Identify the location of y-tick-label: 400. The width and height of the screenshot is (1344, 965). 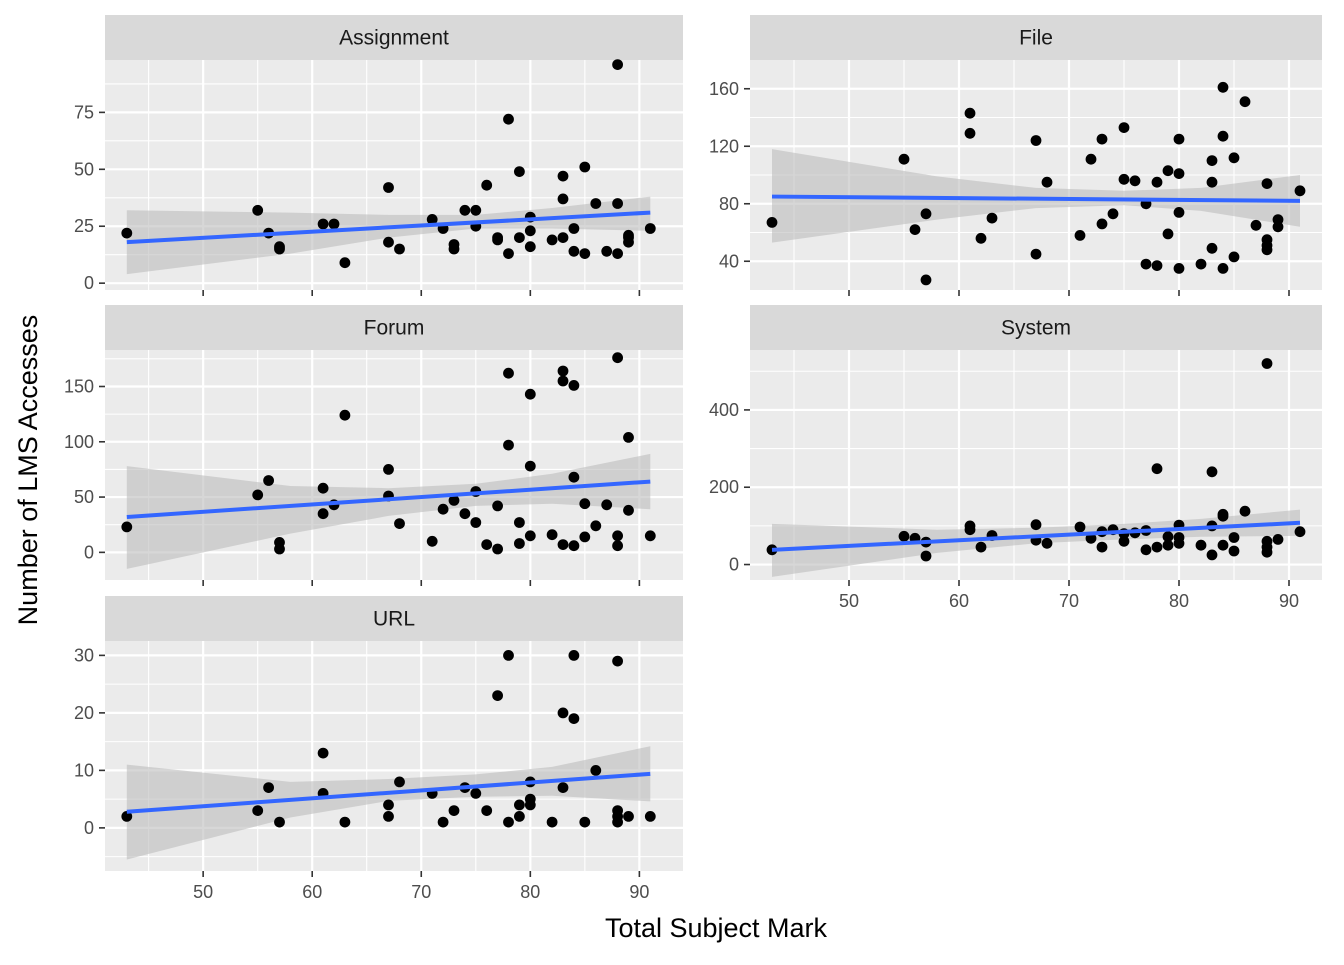
(724, 410).